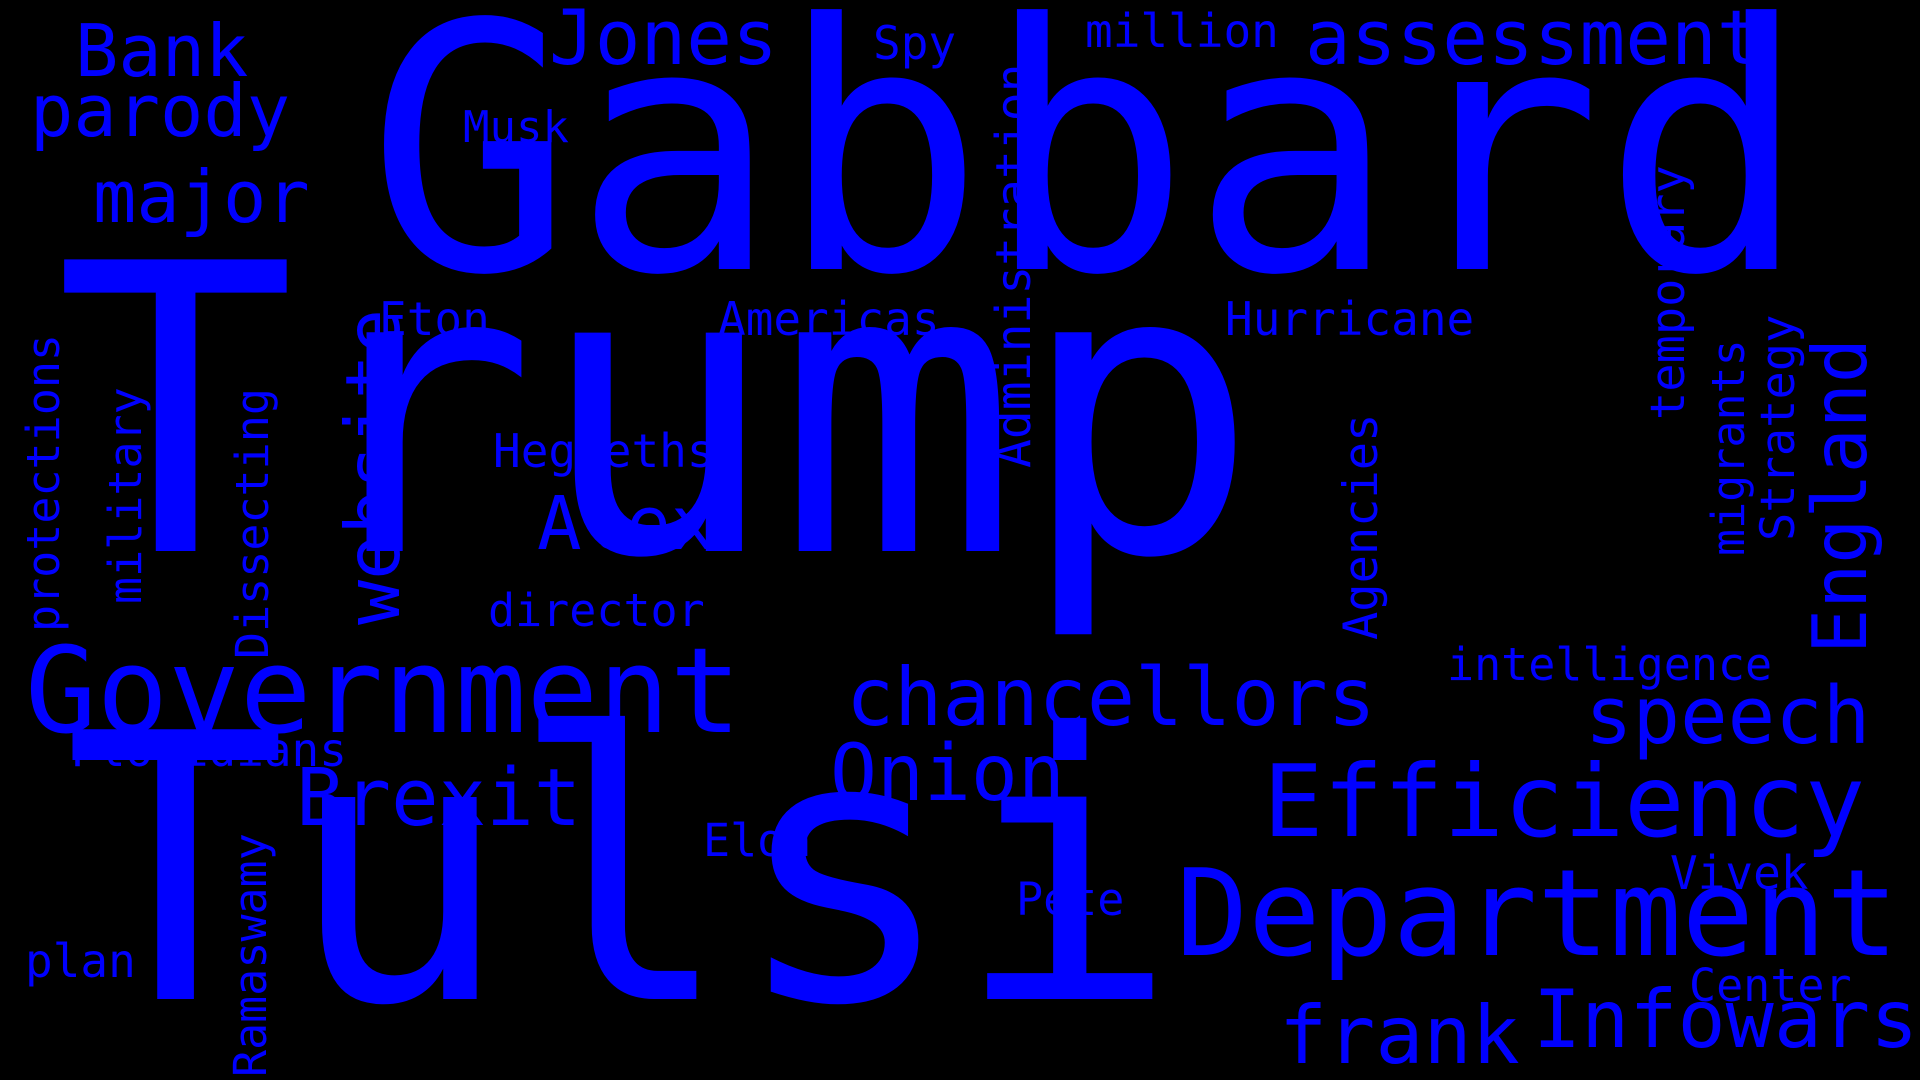 The height and width of the screenshot is (1080, 1920). I want to click on word-million: million, so click(1182, 31).